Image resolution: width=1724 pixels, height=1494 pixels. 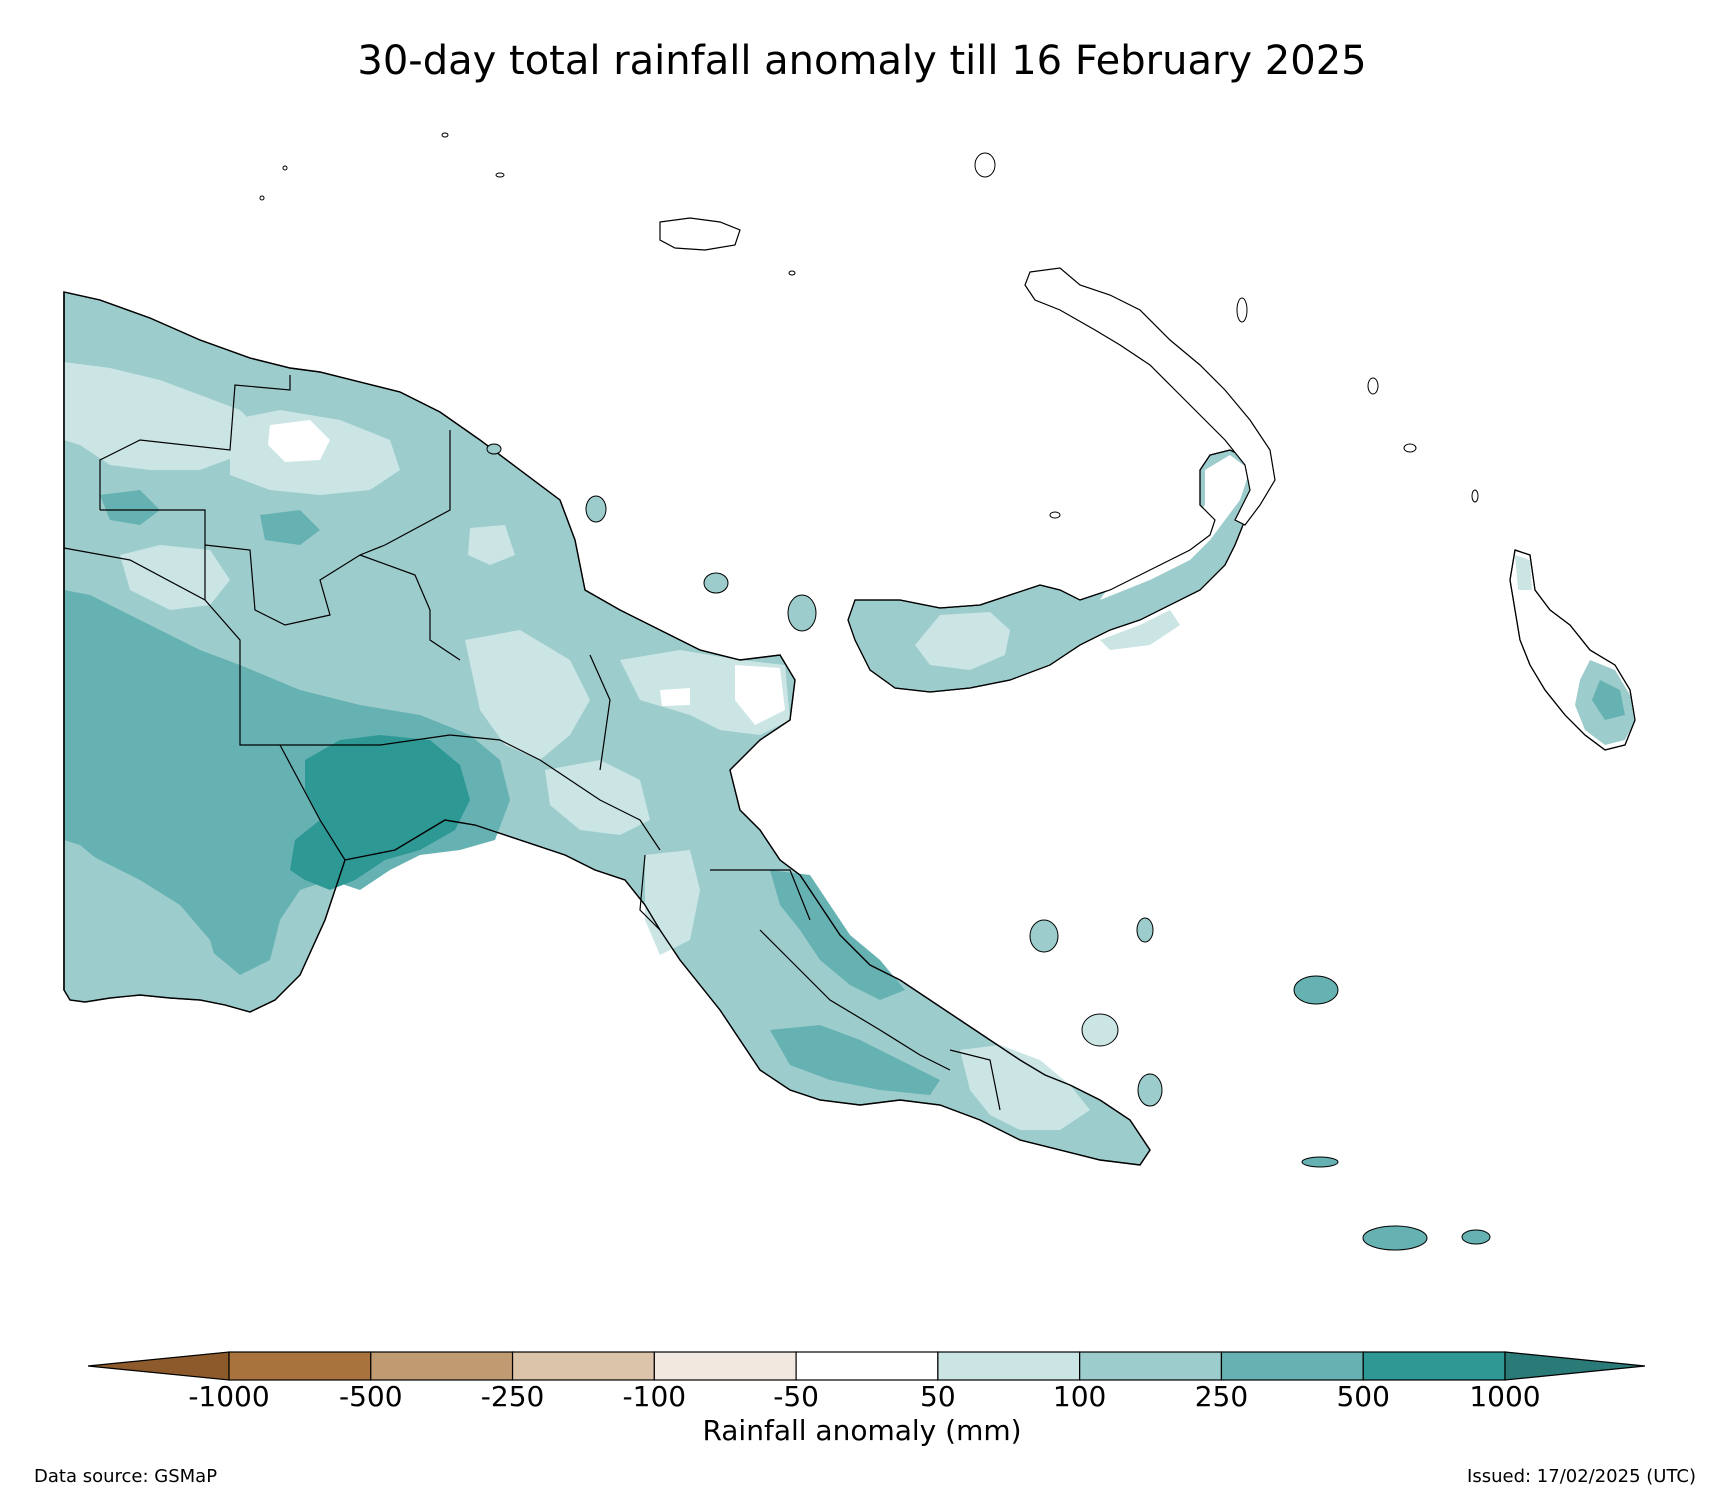 What do you see at coordinates (299, 441) in the screenshot?
I see `mainland-white-north` at bounding box center [299, 441].